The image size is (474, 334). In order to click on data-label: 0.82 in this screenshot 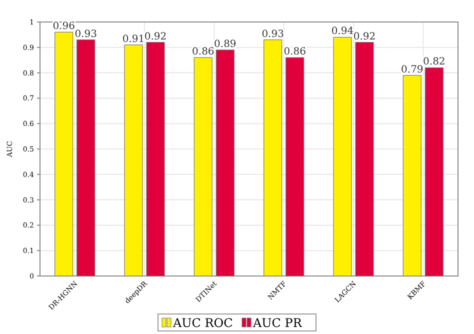, I will do `click(434, 62)`.